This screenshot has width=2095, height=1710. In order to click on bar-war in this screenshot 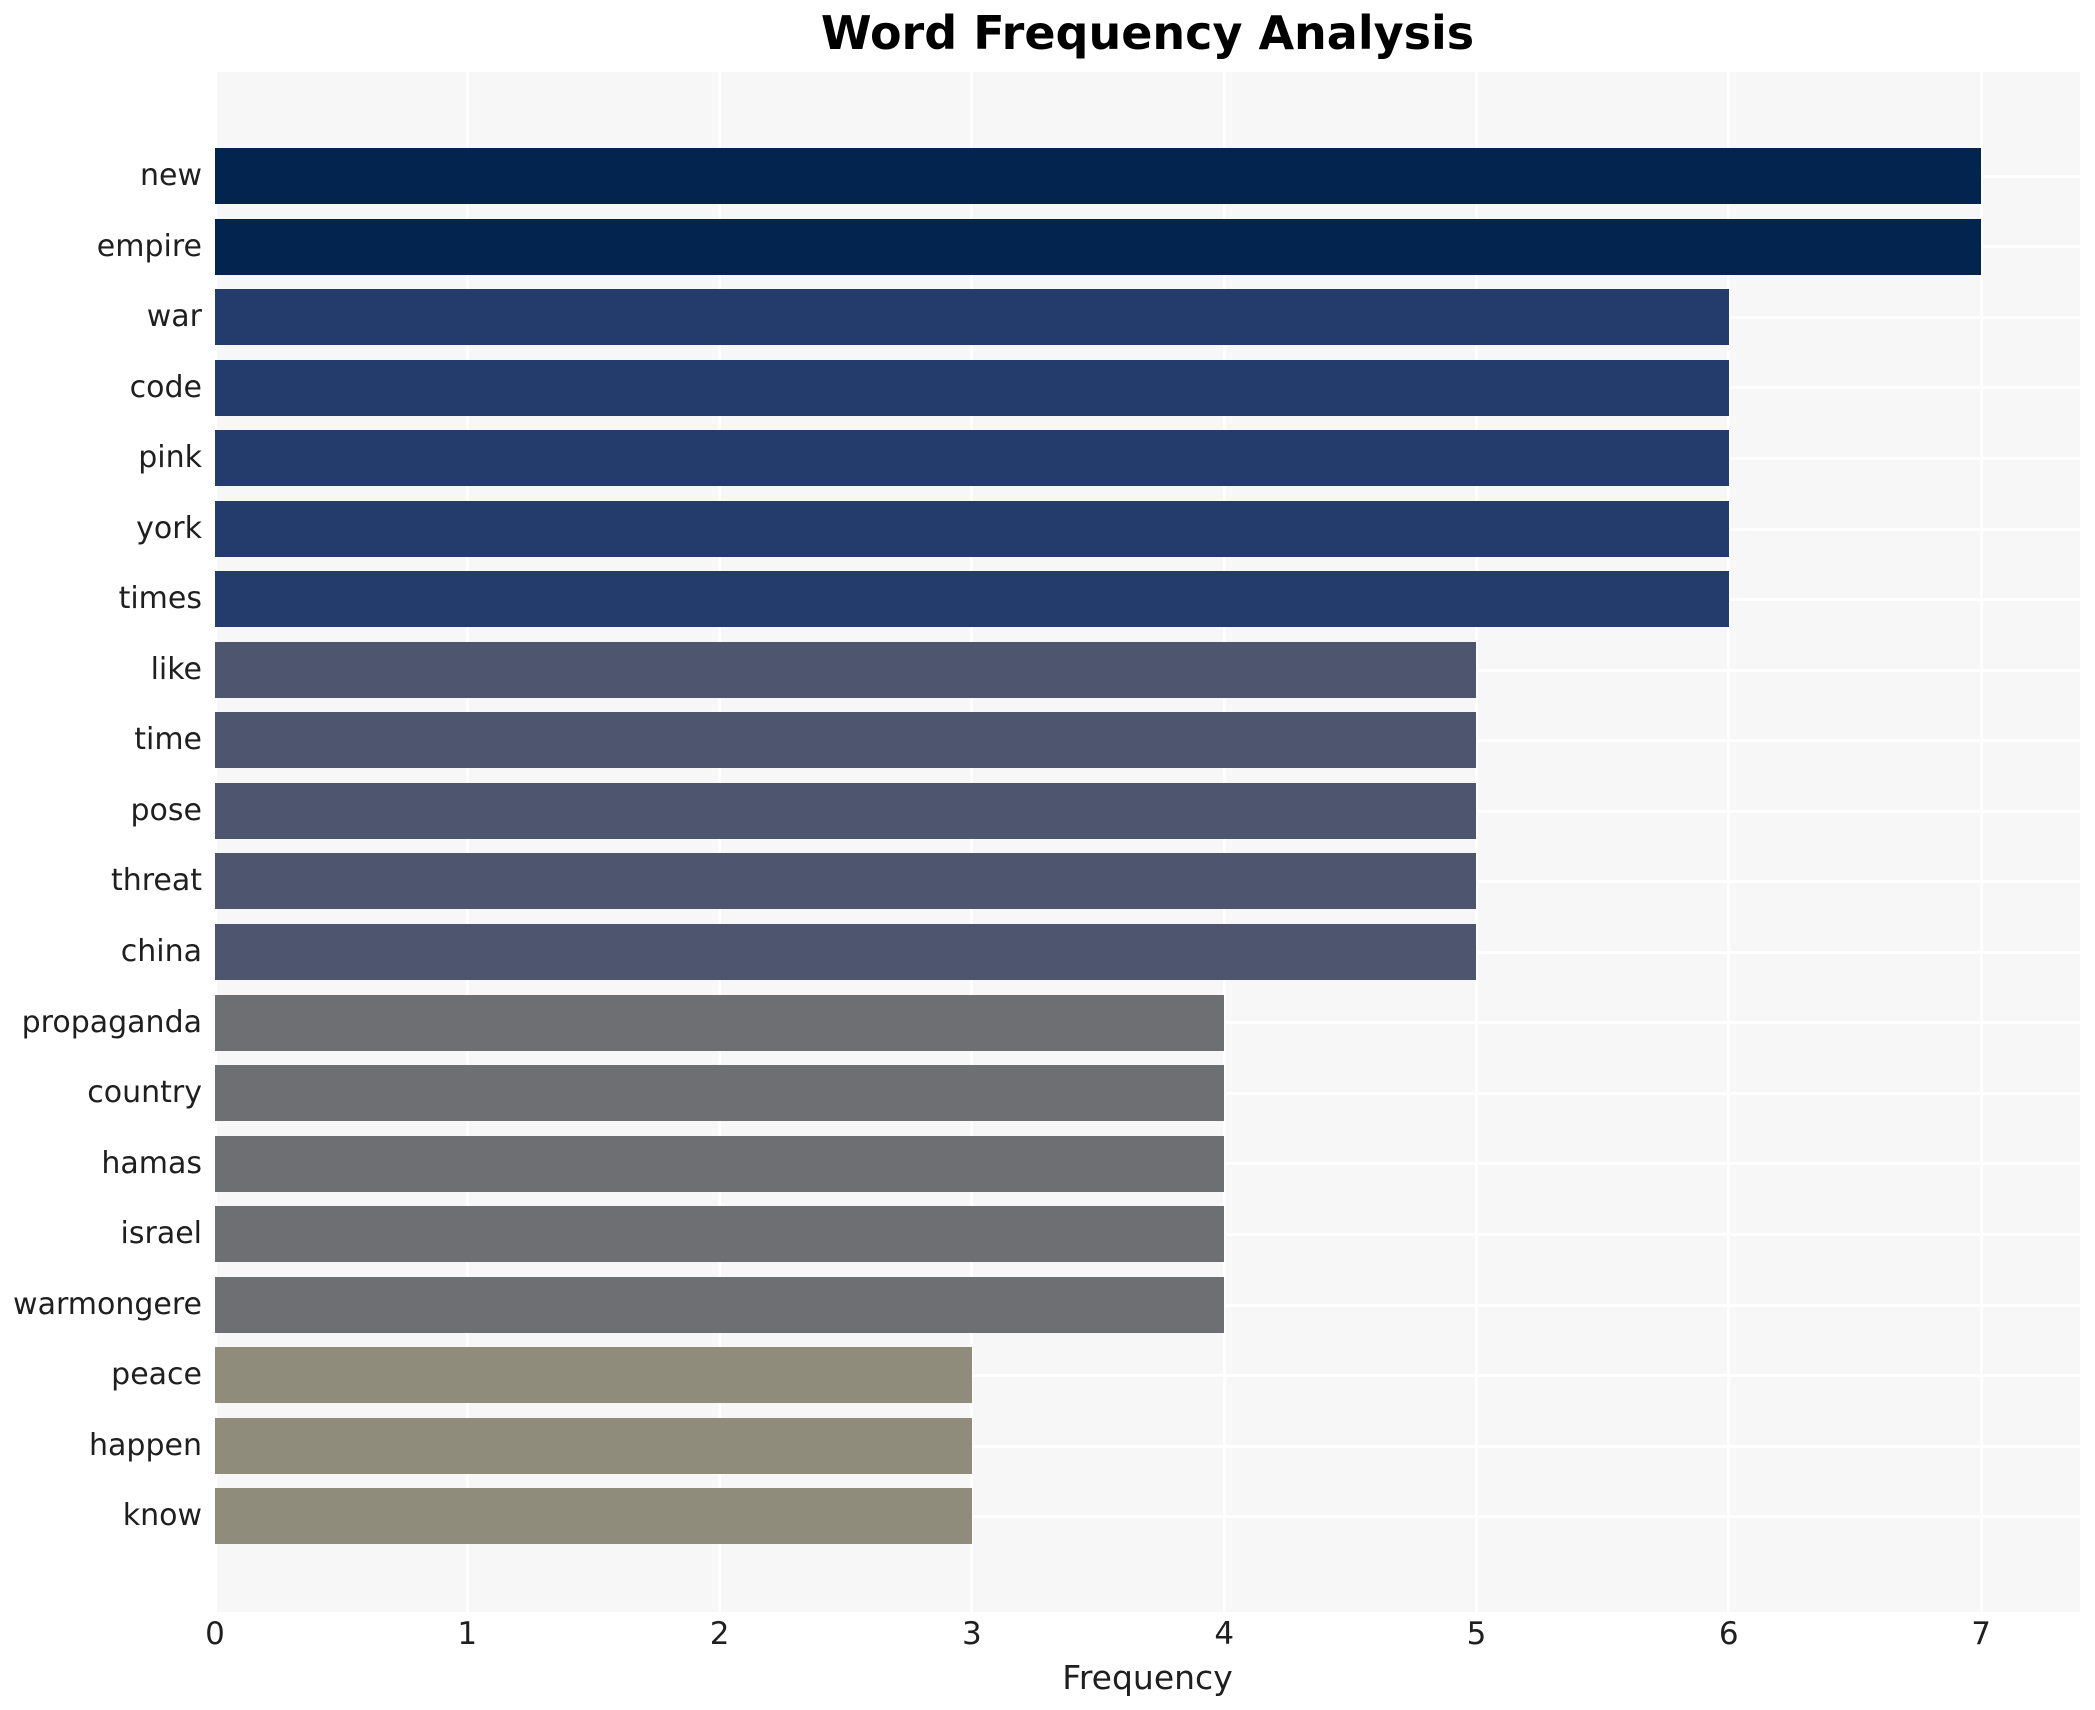, I will do `click(972, 317)`.